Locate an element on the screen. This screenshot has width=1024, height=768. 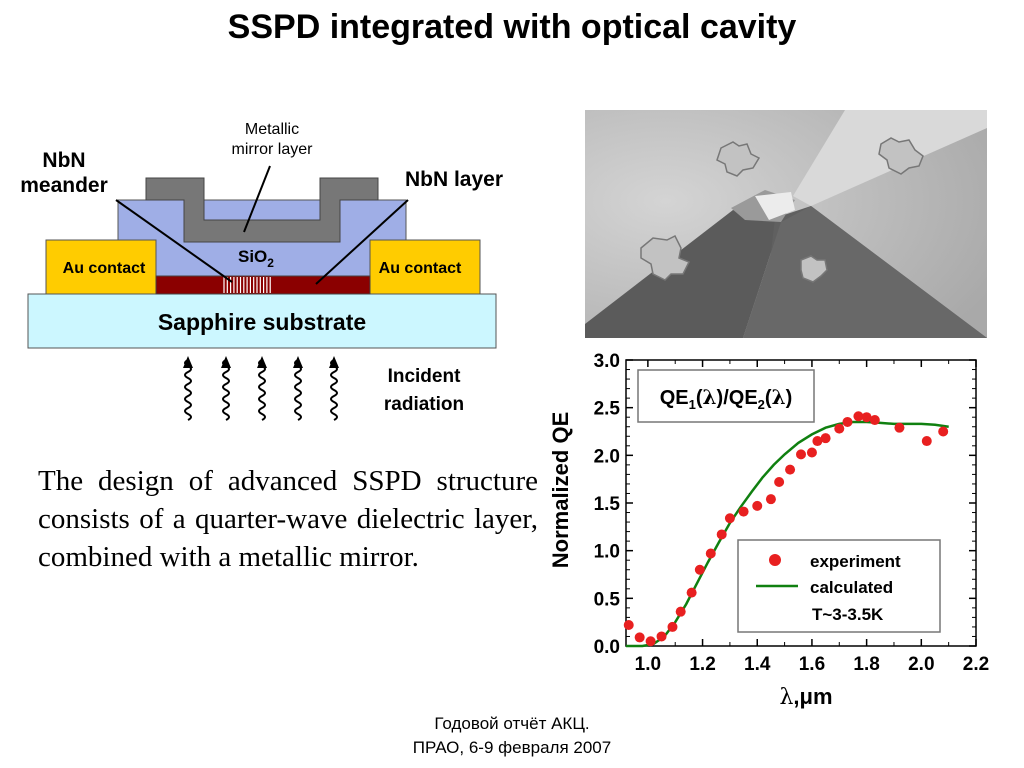
label-au-left: Au contact is located at coordinates (104, 268).